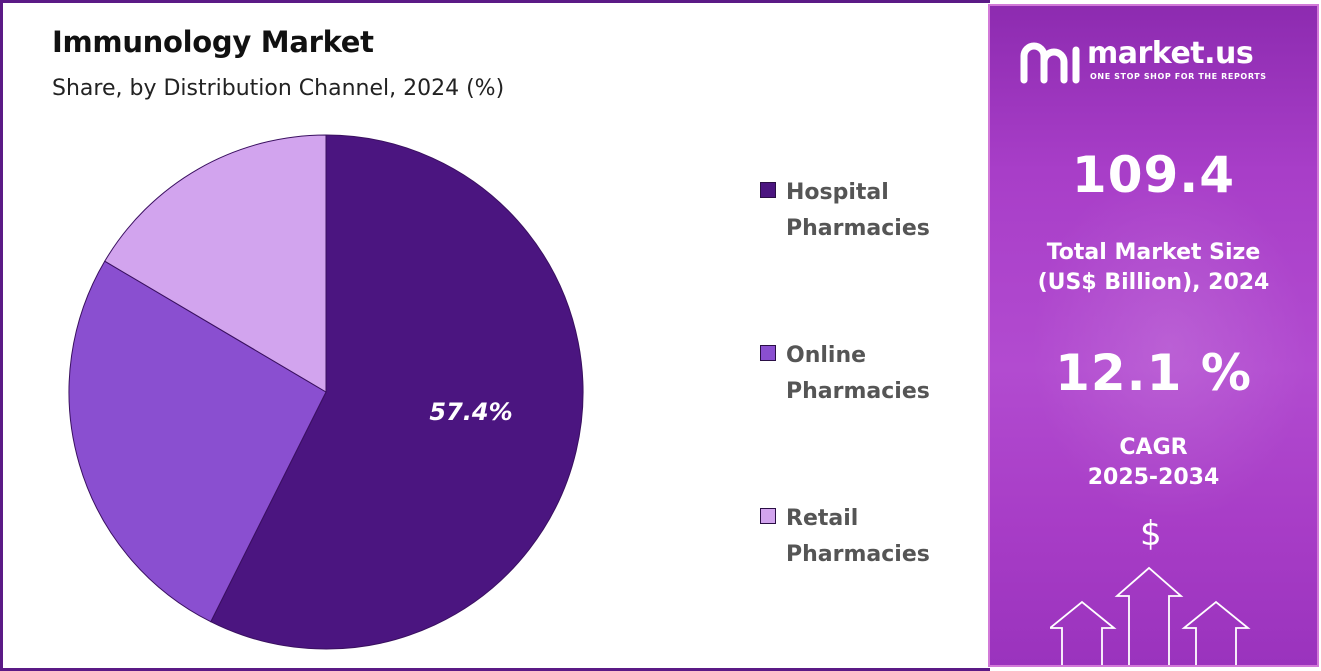 Image resolution: width=1321 pixels, height=671 pixels. What do you see at coordinates (1153, 447) in the screenshot?
I see `cagr-caption-line1: CAGR` at bounding box center [1153, 447].